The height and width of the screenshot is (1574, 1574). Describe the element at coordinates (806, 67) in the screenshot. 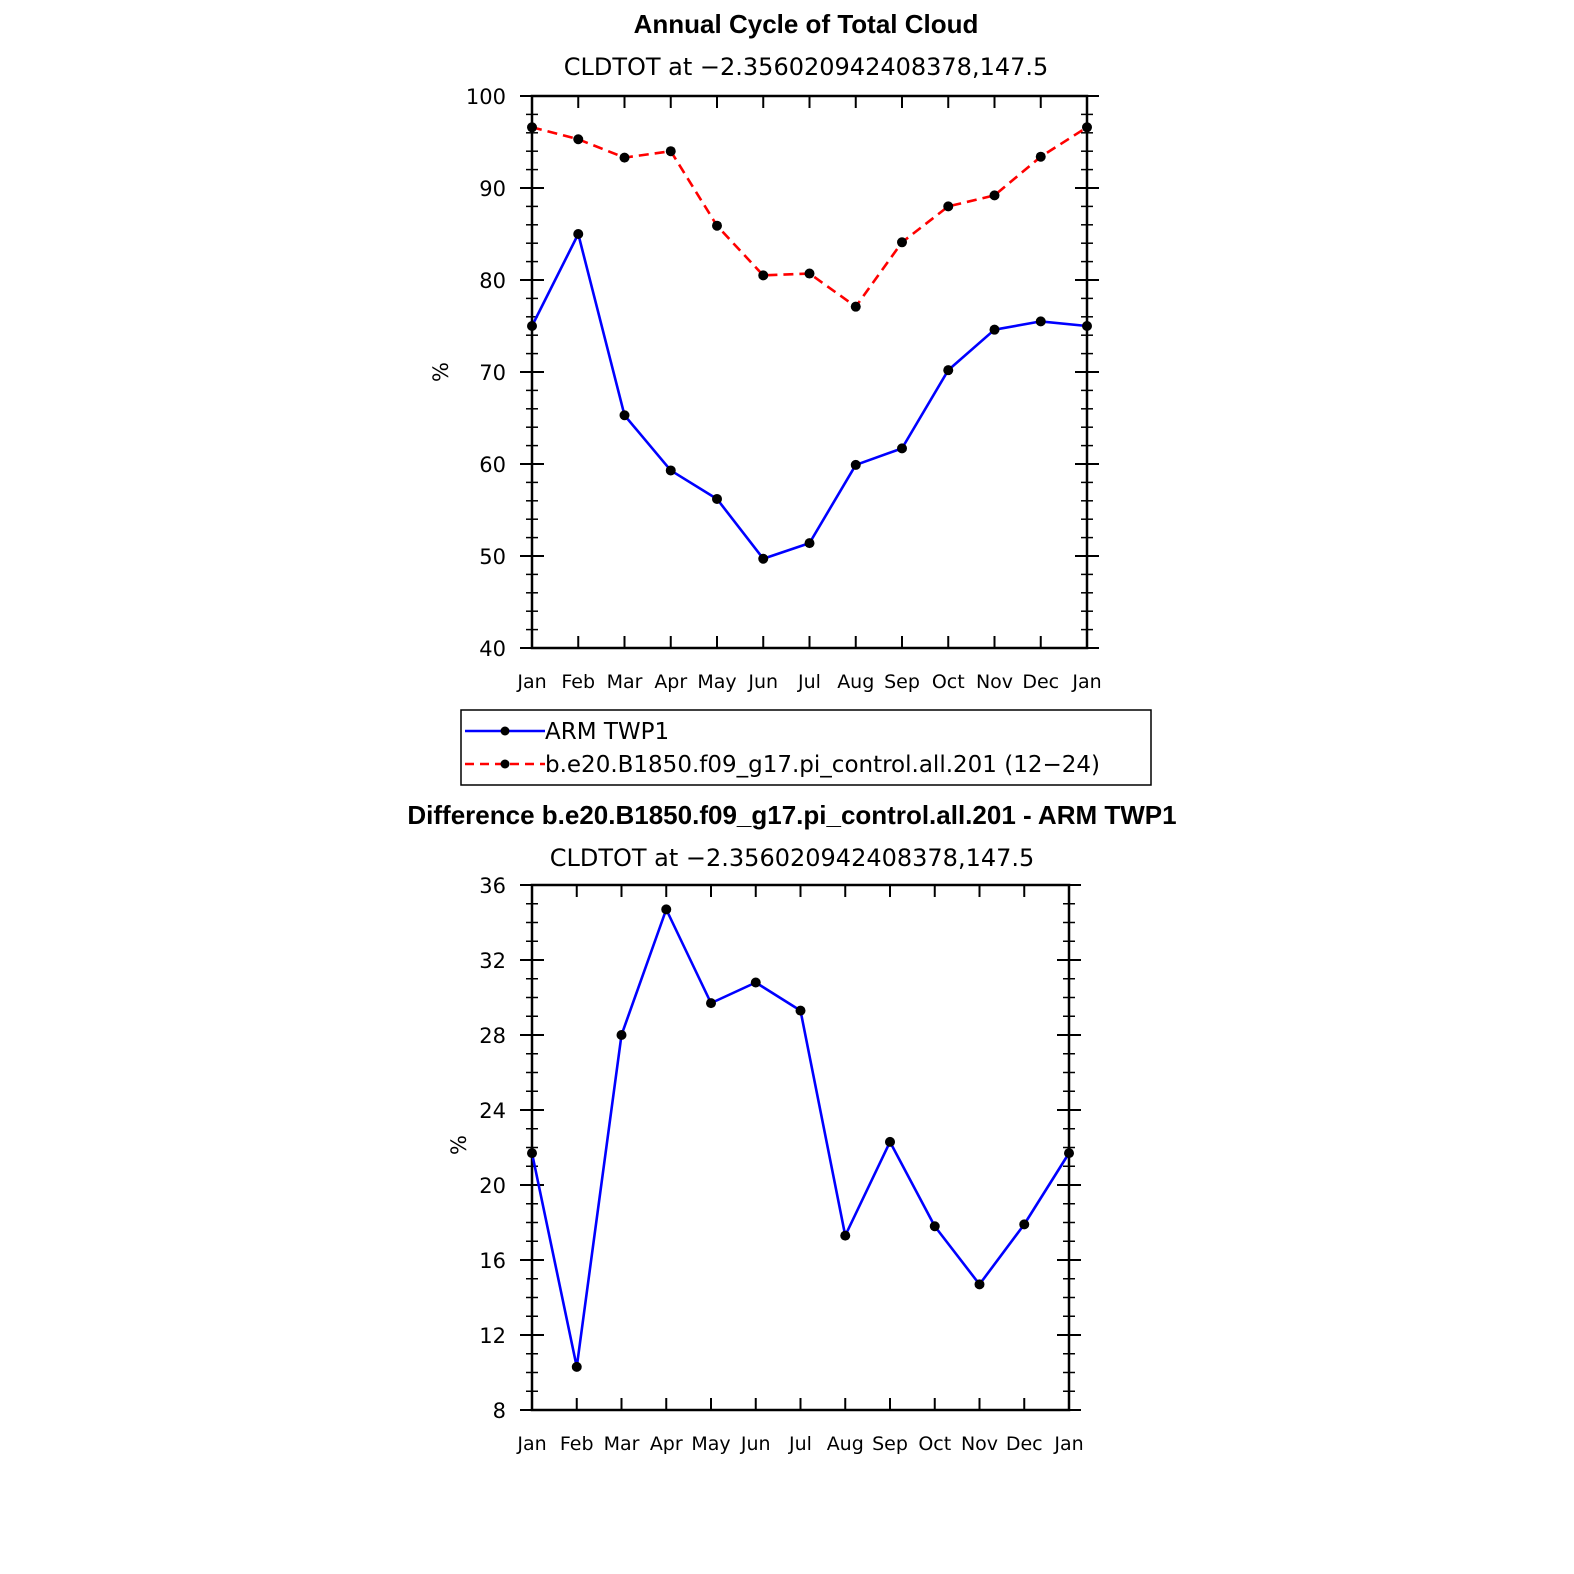

I see `top-chart-subtitle: CLDTOT at −2.356020942408378,147.5` at that location.